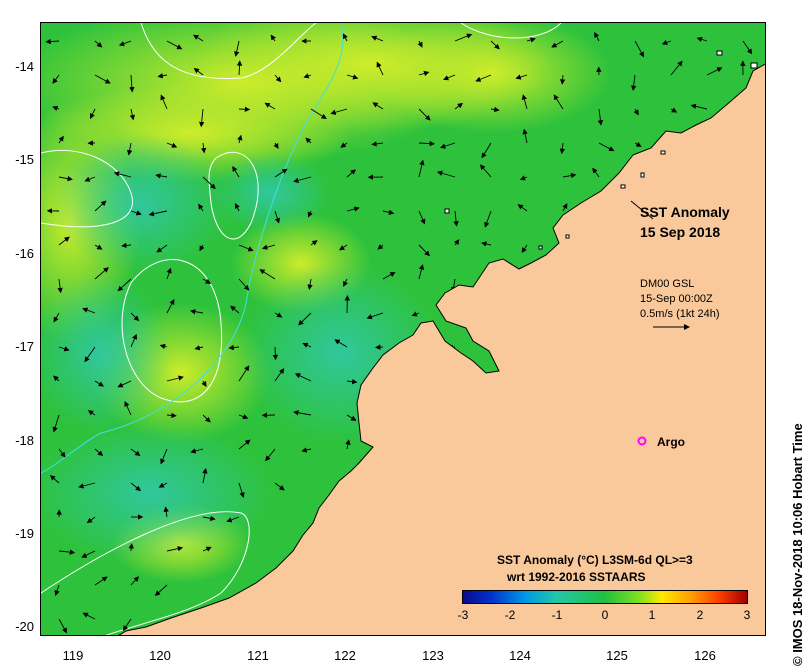  What do you see at coordinates (520, 655) in the screenshot?
I see `lon-tick: 124` at bounding box center [520, 655].